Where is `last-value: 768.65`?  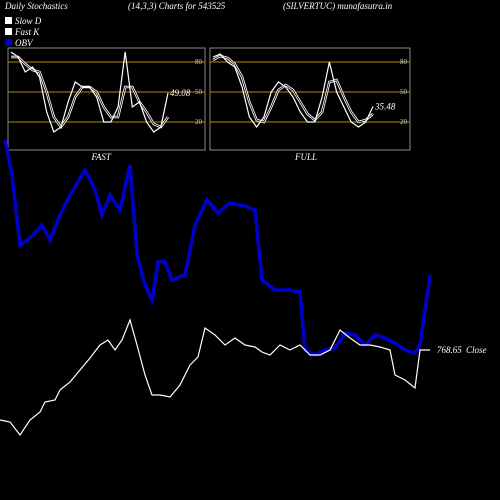 last-value: 768.65 is located at coordinates (449, 350).